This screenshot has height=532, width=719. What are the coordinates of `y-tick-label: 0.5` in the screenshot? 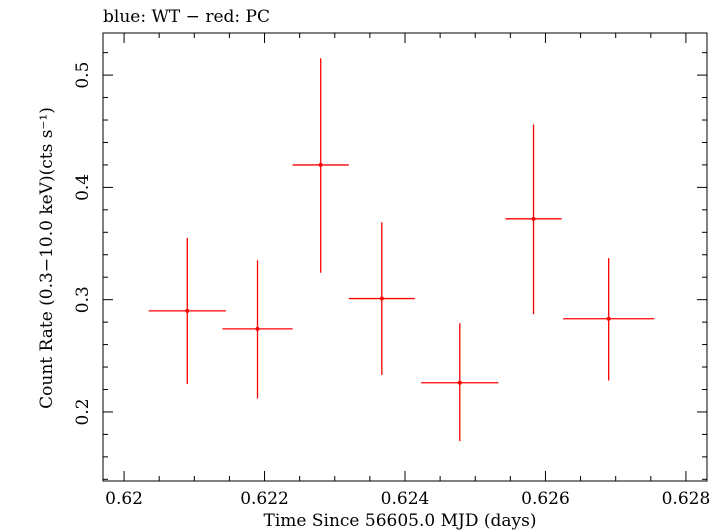 It's located at (83, 75).